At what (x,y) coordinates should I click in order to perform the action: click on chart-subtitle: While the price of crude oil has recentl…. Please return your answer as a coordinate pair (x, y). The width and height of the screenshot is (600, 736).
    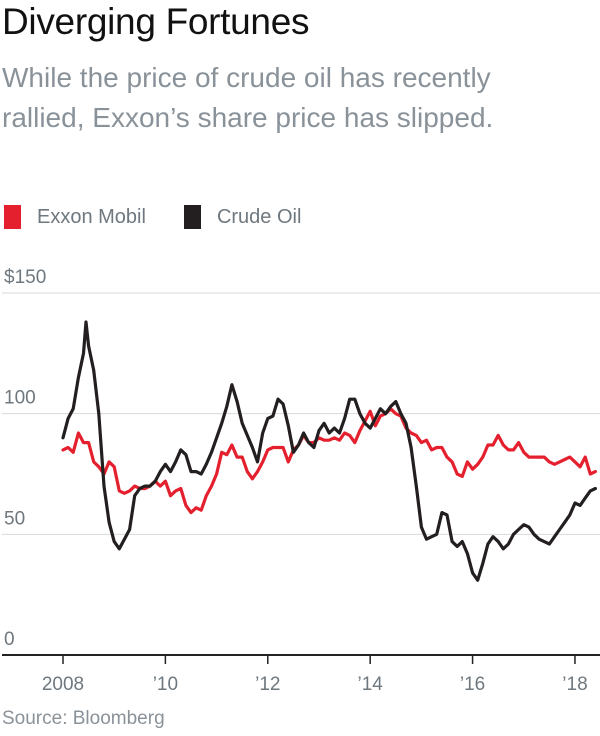
    Looking at the image, I should click on (248, 97).